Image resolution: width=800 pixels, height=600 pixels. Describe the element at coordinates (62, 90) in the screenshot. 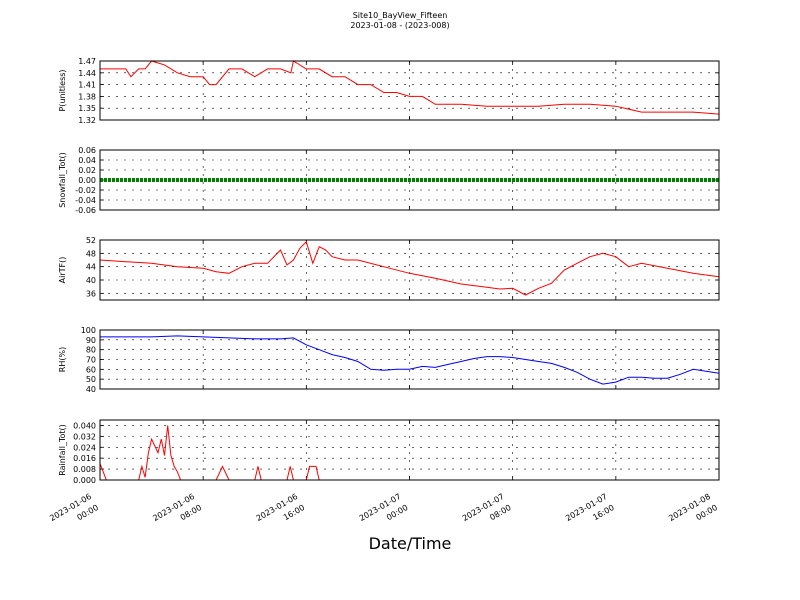

I see `y-axis-label: P(unitless)` at that location.